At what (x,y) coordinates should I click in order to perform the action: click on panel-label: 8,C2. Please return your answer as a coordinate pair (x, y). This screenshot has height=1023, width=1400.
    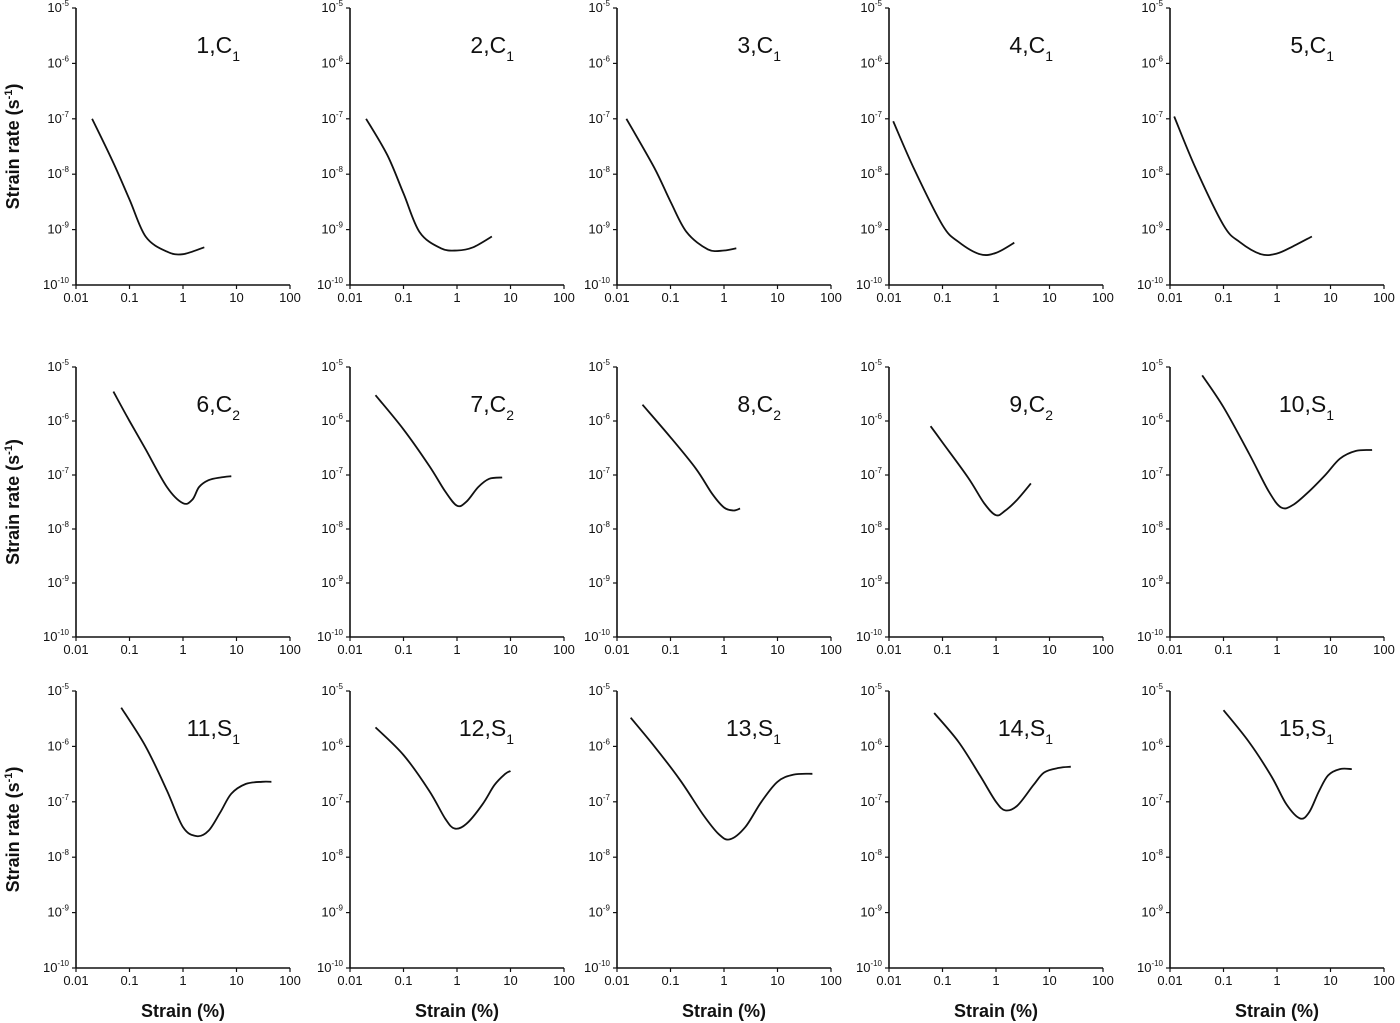
    Looking at the image, I should click on (759, 407).